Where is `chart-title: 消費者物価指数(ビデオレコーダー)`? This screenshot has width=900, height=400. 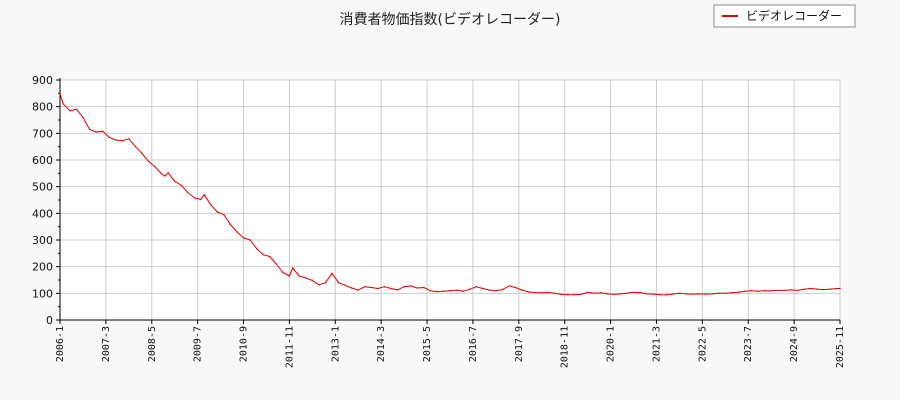
chart-title: 消費者物価指数(ビデオレコーダー) is located at coordinates (450, 19).